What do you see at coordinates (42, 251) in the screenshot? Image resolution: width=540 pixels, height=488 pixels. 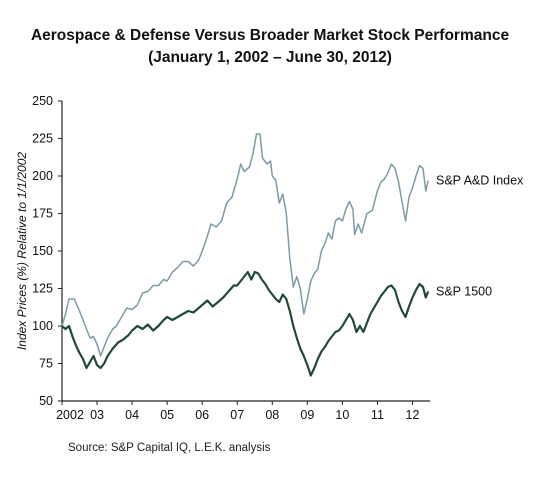 I see `y-tick-label: 150` at bounding box center [42, 251].